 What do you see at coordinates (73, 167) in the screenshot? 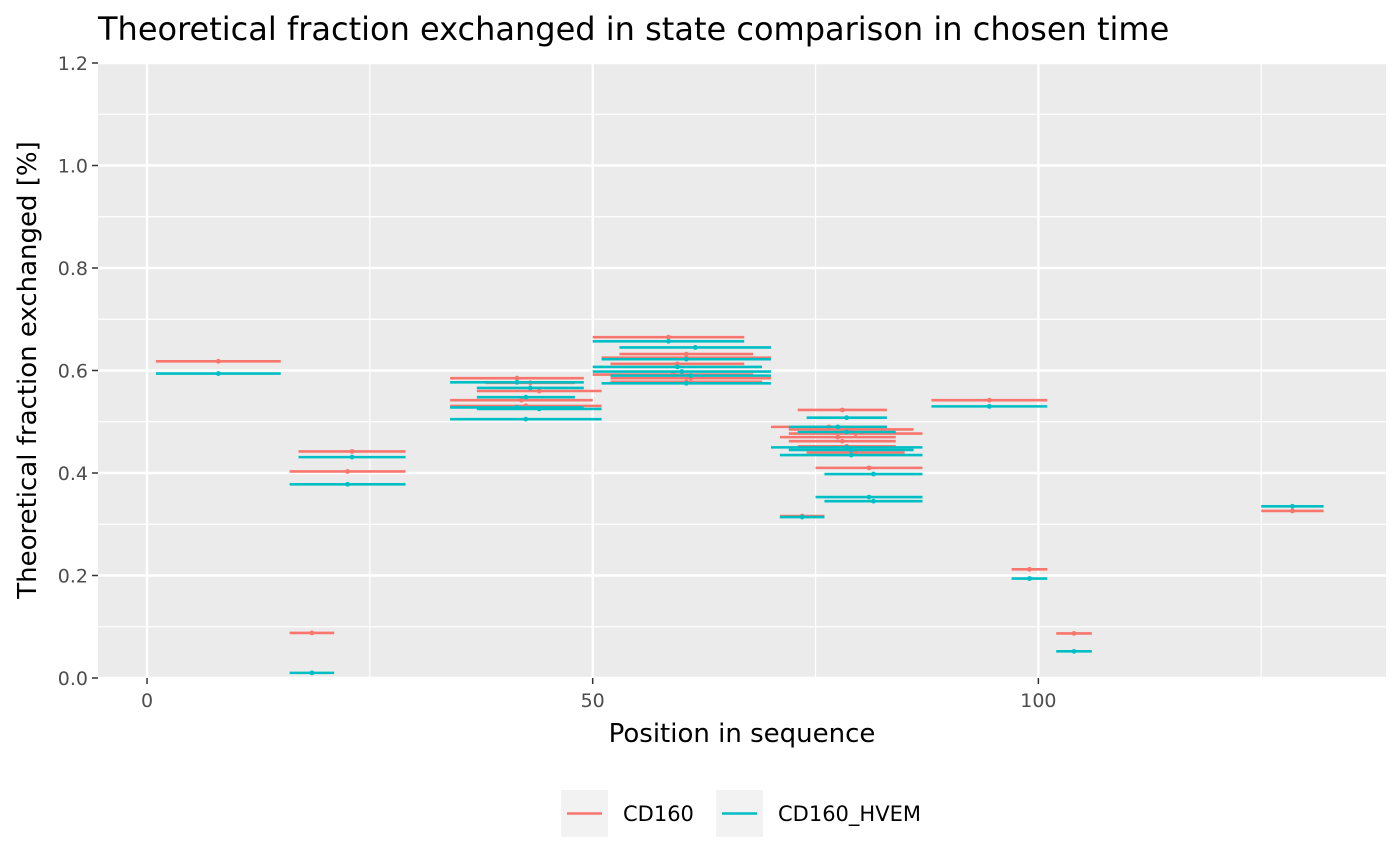
I see `y-tick-label: 1.0` at bounding box center [73, 167].